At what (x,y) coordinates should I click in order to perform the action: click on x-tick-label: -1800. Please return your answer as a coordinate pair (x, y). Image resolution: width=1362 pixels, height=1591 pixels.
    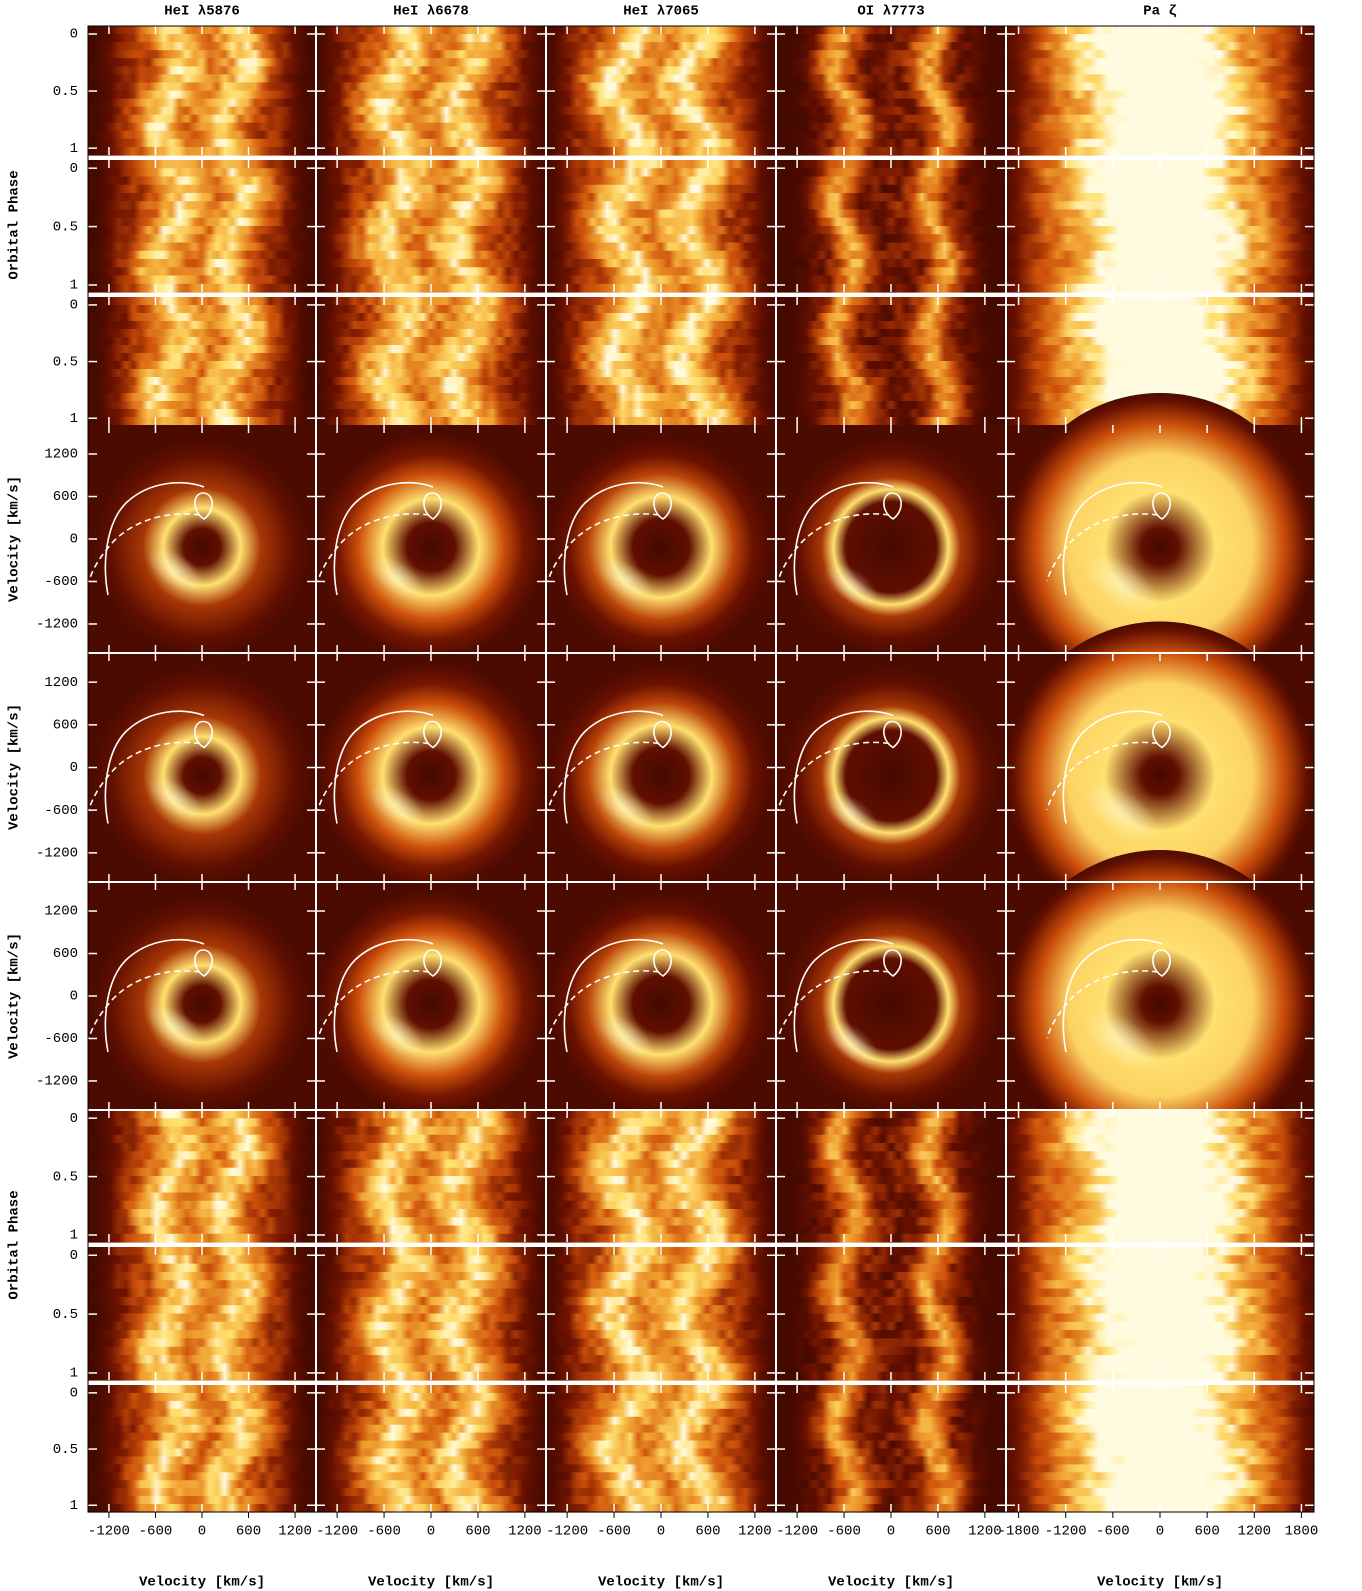
    Looking at the image, I should click on (1019, 1532).